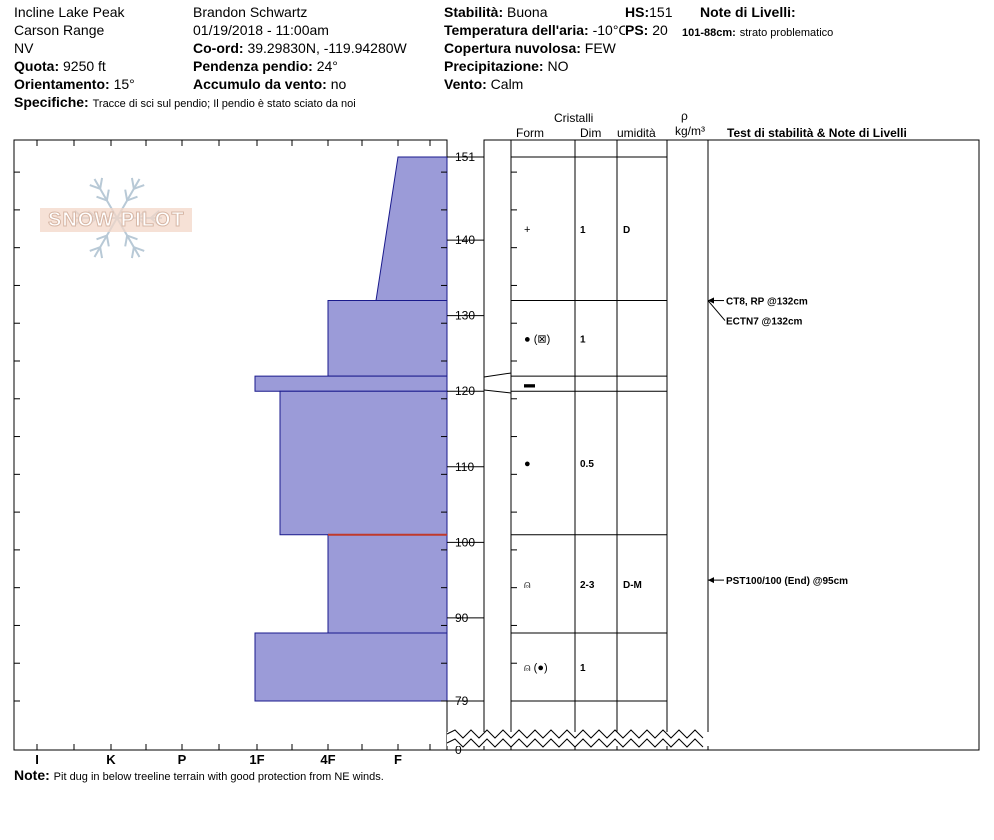  Describe the element at coordinates (575, 743) in the screenshot. I see `axis-break-bottom` at that location.